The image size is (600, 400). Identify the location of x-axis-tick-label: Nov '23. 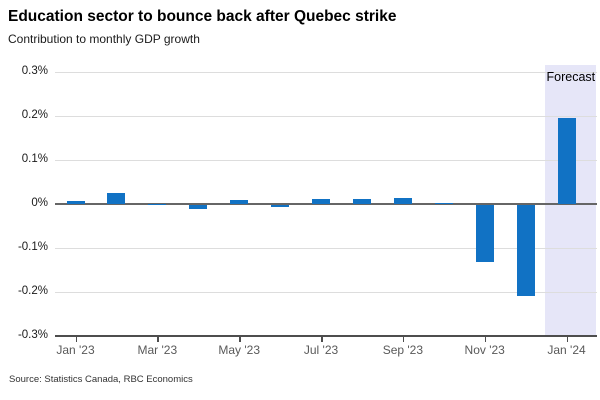
(484, 350).